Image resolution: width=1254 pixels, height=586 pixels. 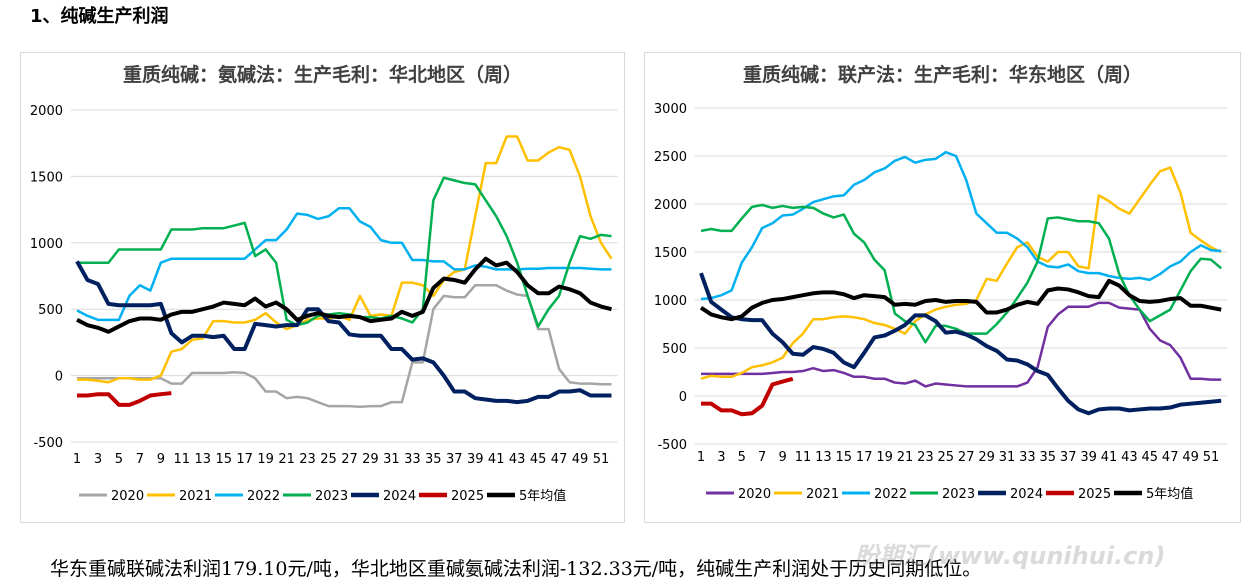 What do you see at coordinates (517, 459) in the screenshot?
I see `x-tick-label: 43` at bounding box center [517, 459].